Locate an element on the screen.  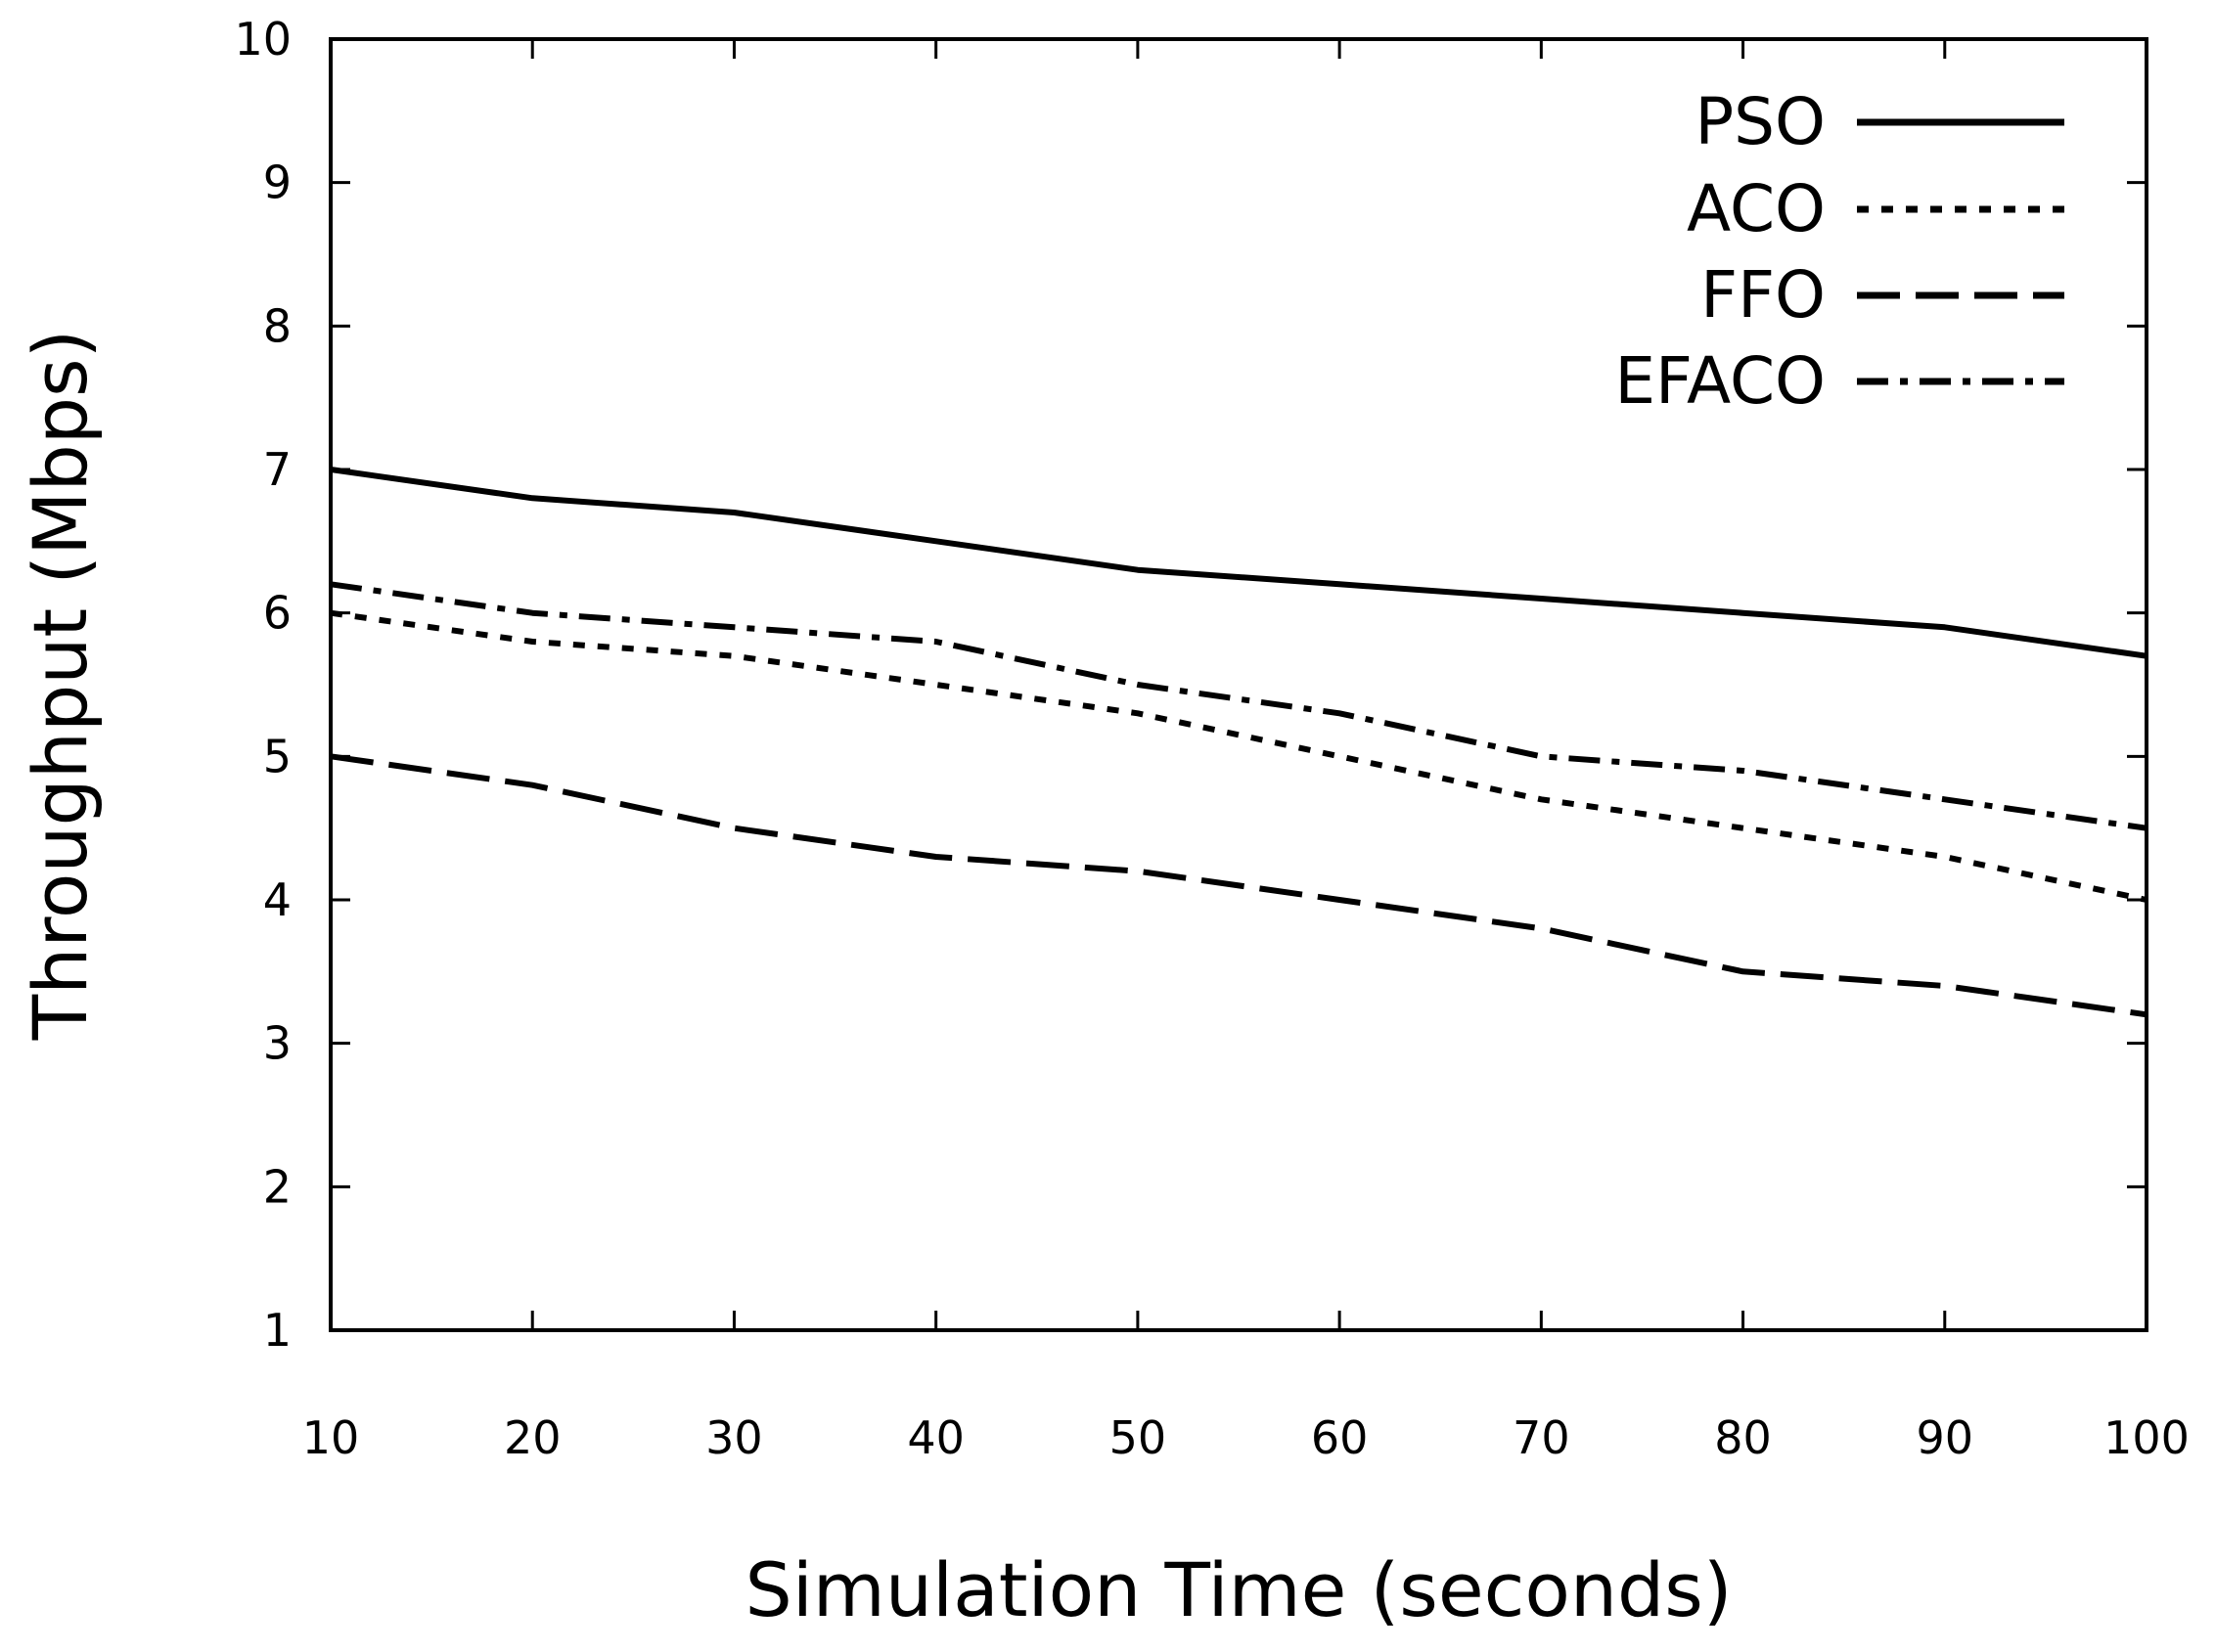
x-tick-label: 70 is located at coordinates (1541, 1438).